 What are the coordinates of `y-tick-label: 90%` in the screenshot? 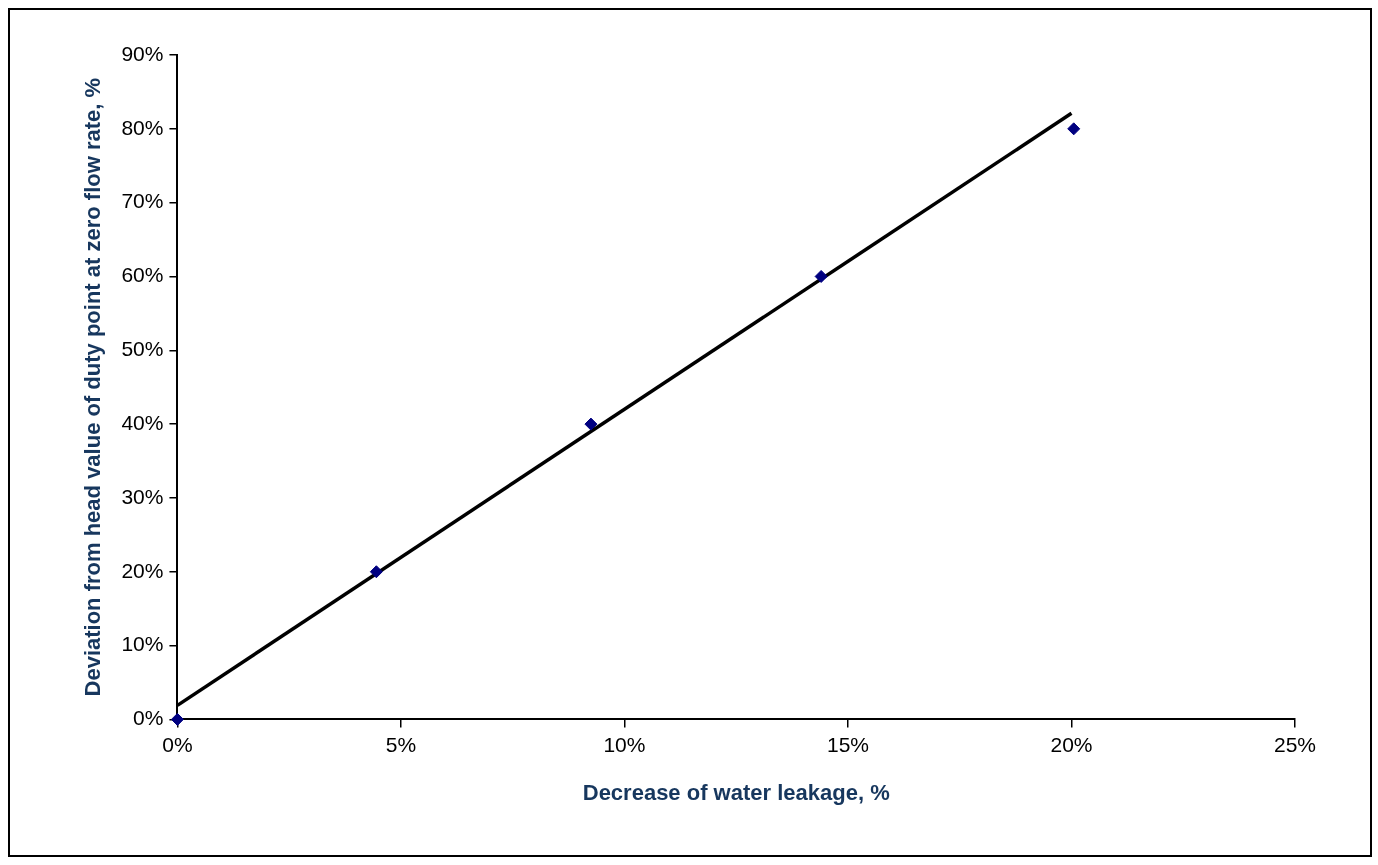 It's located at (142, 53).